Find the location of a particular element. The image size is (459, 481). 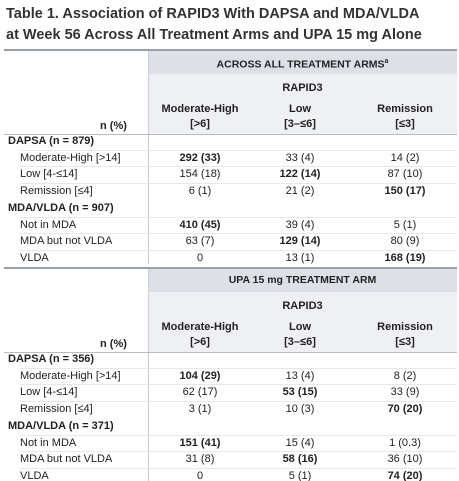

group-label: DAPSA (n = 356) is located at coordinates (51, 359).